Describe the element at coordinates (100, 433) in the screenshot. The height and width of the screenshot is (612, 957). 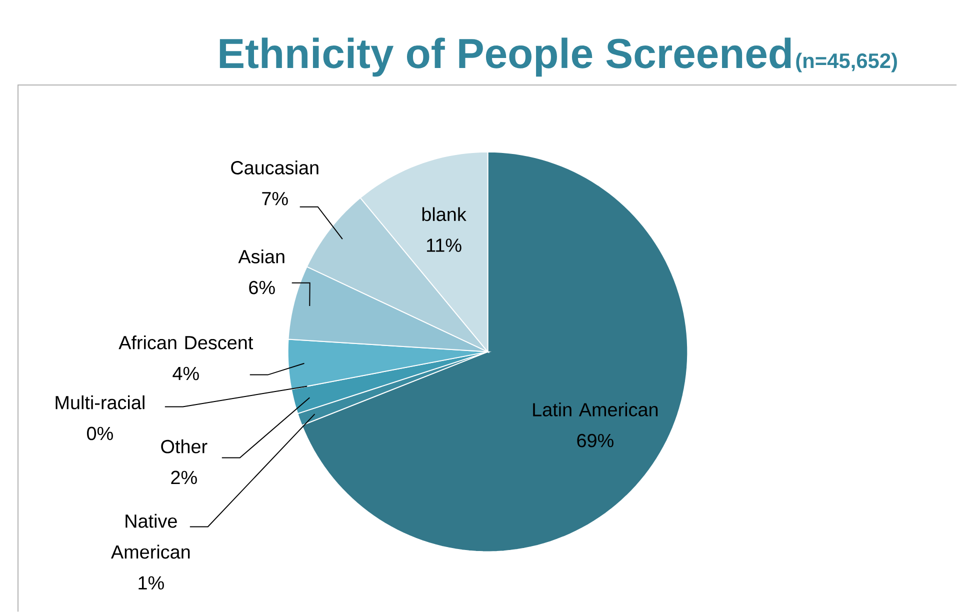
I see `text: 0%` at that location.